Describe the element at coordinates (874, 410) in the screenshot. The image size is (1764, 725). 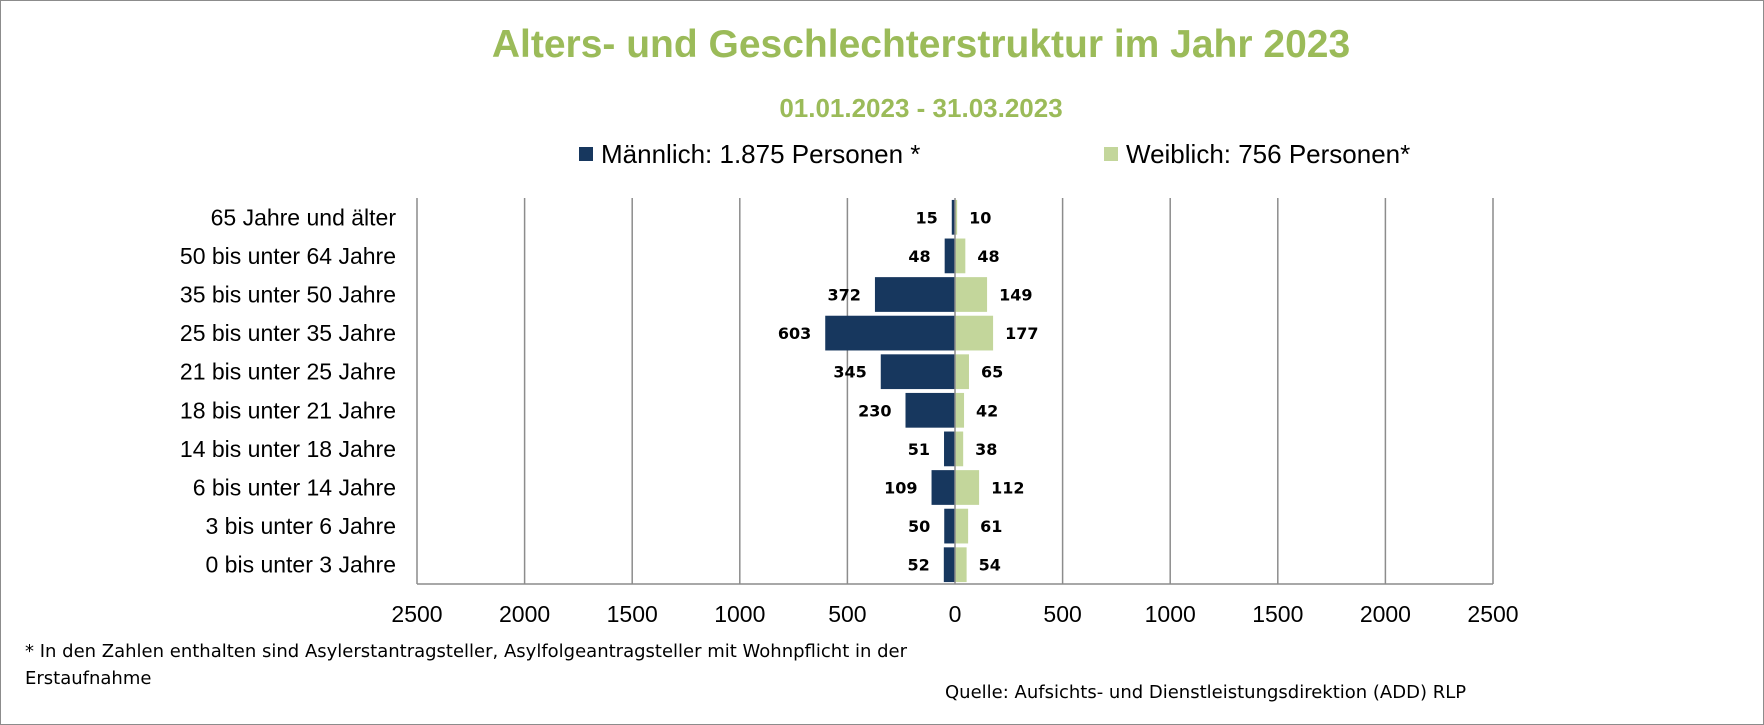
I see `data-label-male-5: 230` at that location.